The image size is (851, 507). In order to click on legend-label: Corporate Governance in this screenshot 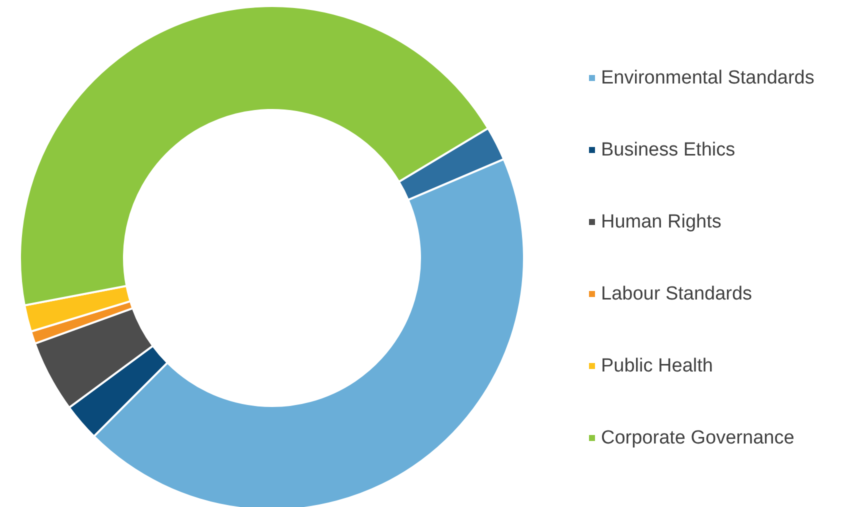, I will do `click(697, 438)`.